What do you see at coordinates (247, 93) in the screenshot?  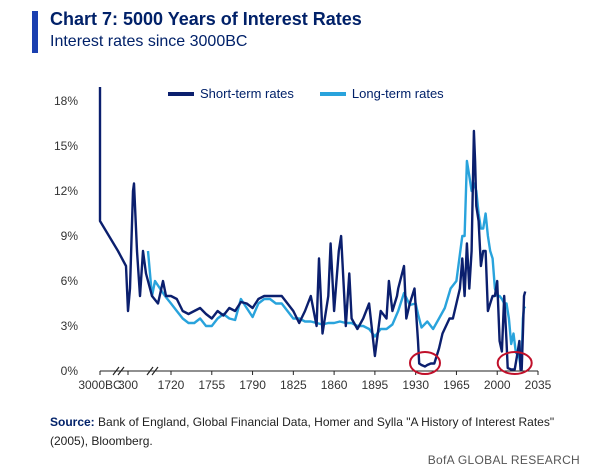 I see `legend-label-short-term: Short-term rates` at bounding box center [247, 93].